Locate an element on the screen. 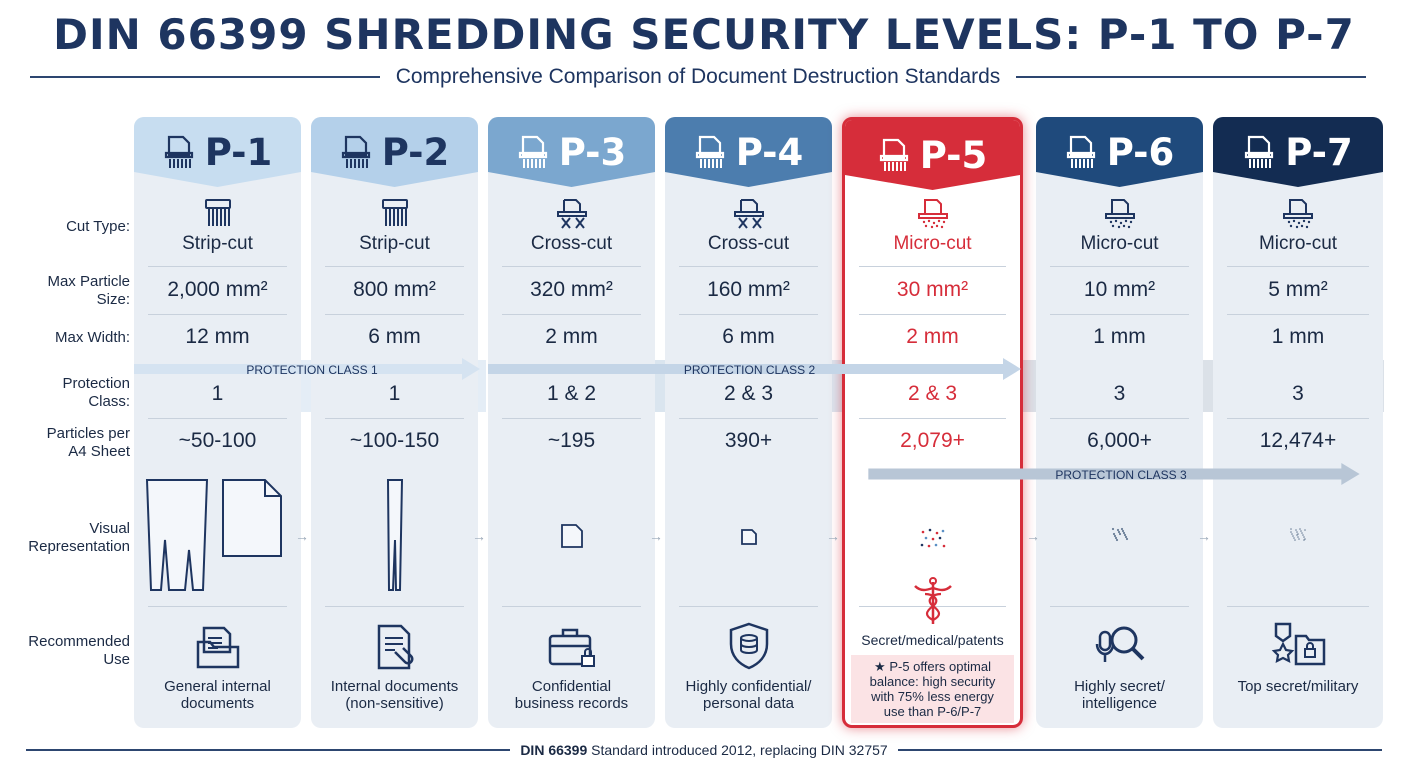  max-particle-value: 320 mm² is located at coordinates (571, 289).